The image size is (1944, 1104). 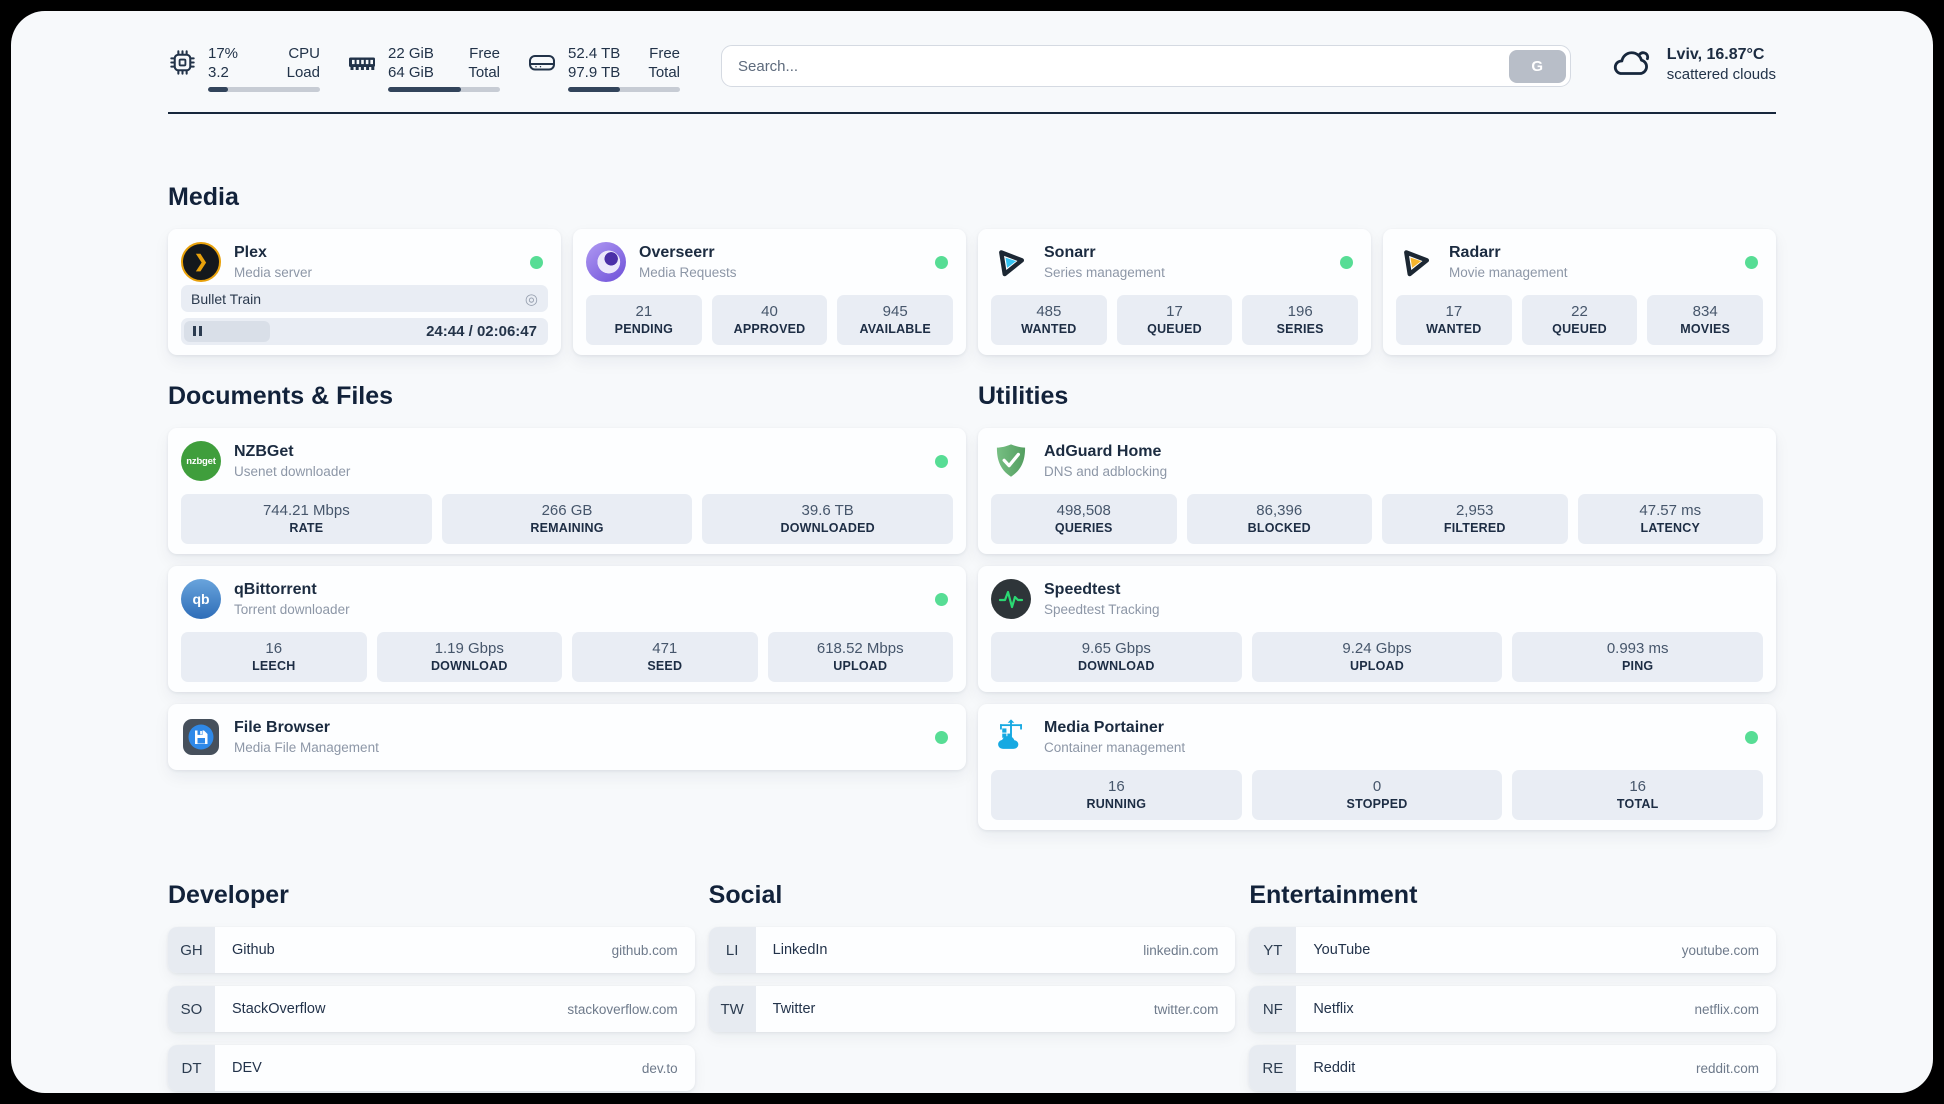 What do you see at coordinates (1377, 648) in the screenshot?
I see `stat-value: 9.24 Gbps` at bounding box center [1377, 648].